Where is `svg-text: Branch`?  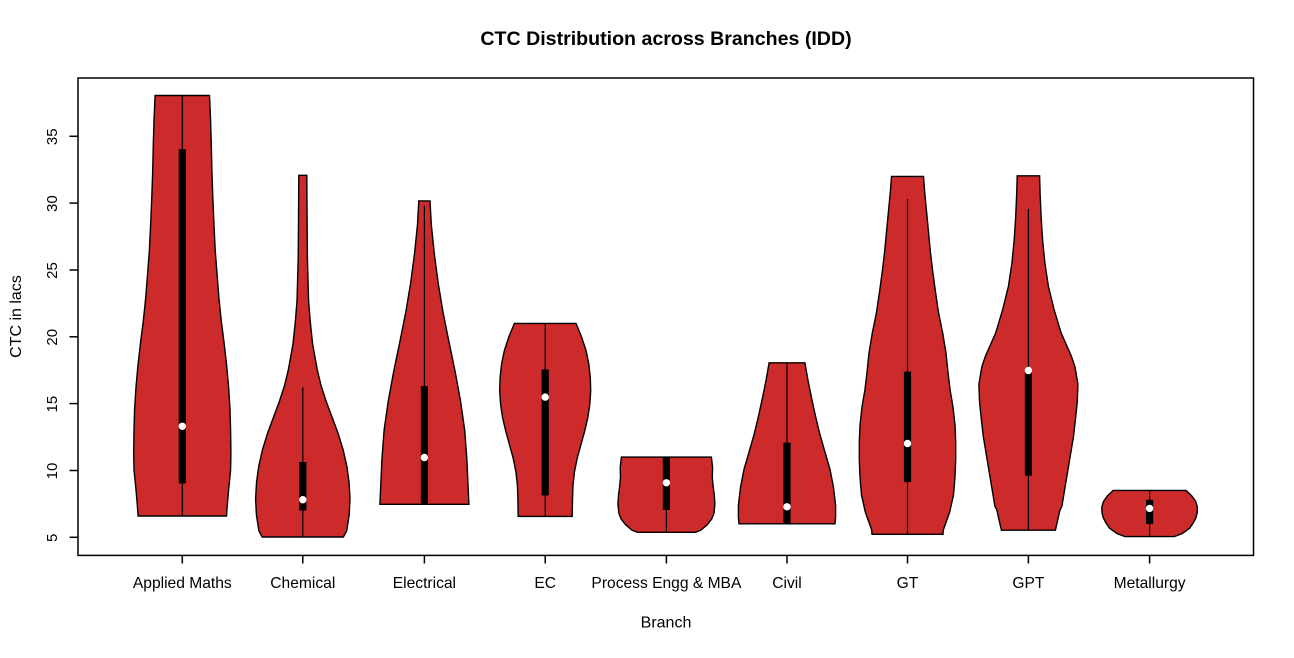 svg-text: Branch is located at coordinates (666, 623).